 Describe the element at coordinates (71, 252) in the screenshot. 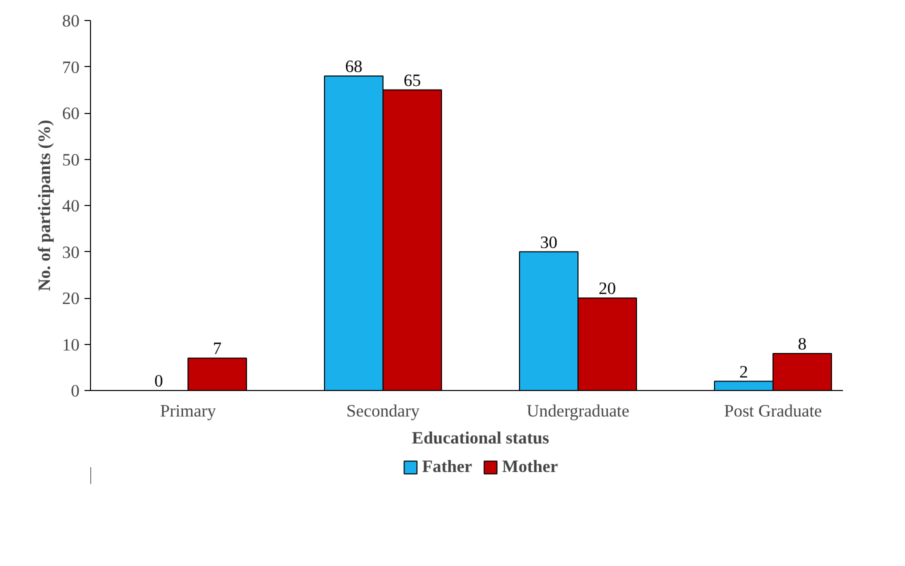

I see `y-tick-label: 30` at that location.